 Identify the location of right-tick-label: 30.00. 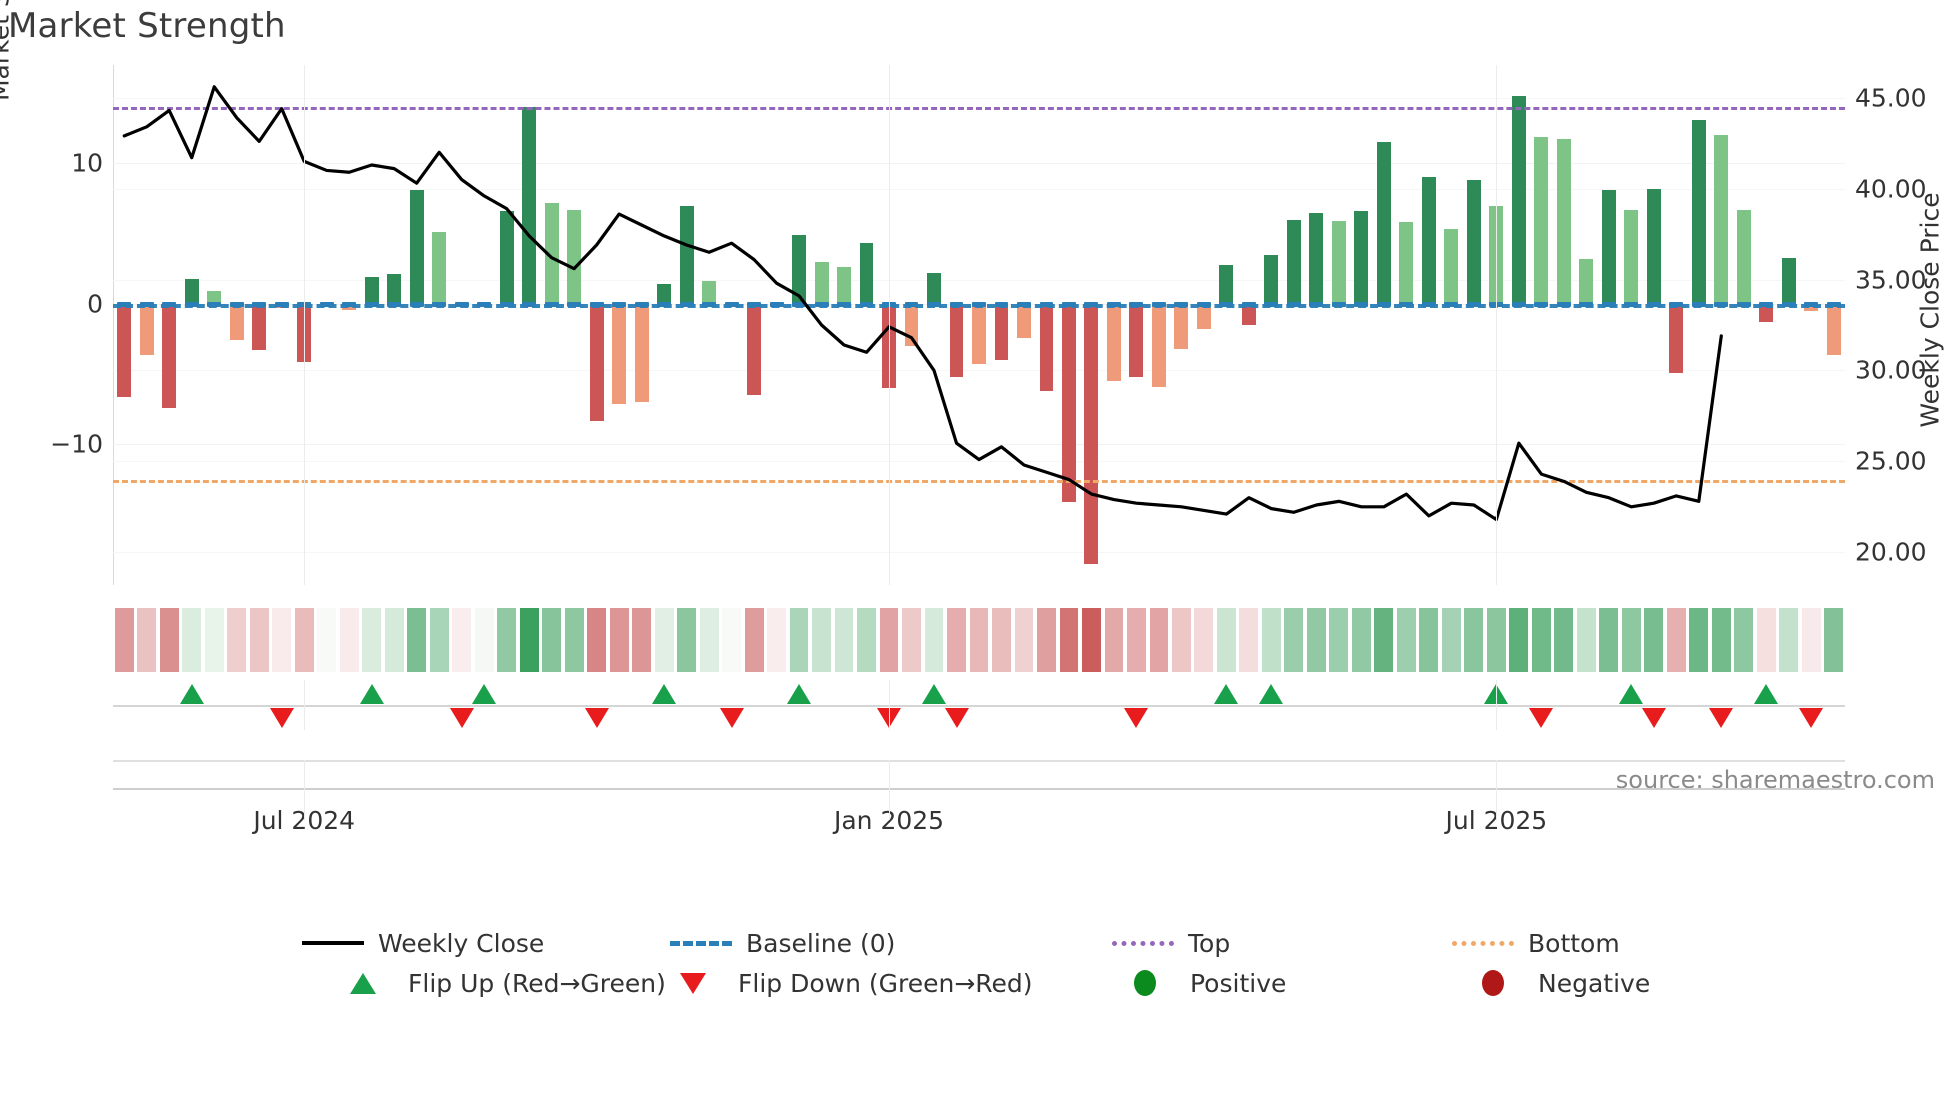
(1891, 370).